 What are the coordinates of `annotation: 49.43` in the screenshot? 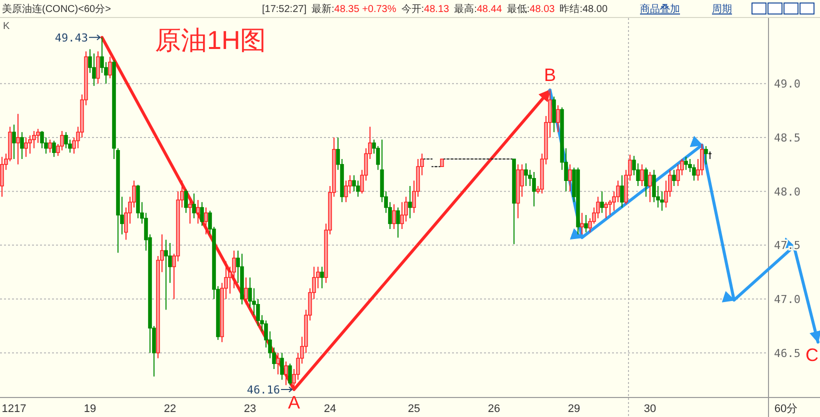 It's located at (71, 37).